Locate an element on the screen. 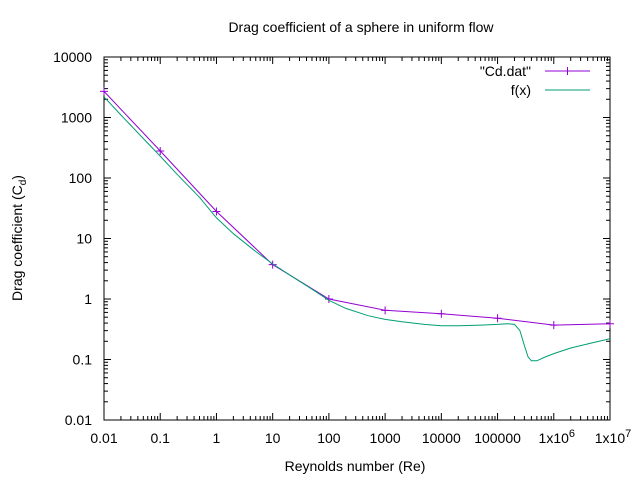 The height and width of the screenshot is (485, 640). x-tick-label: 0.01 is located at coordinates (103, 438).